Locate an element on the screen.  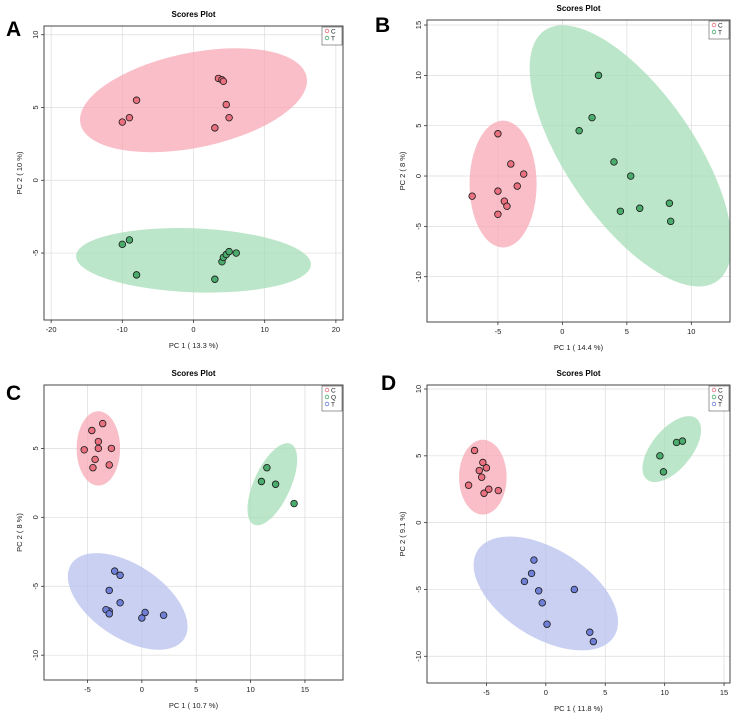
x-axis-label: PC 1 ( 13.3 %) is located at coordinates (194, 345).